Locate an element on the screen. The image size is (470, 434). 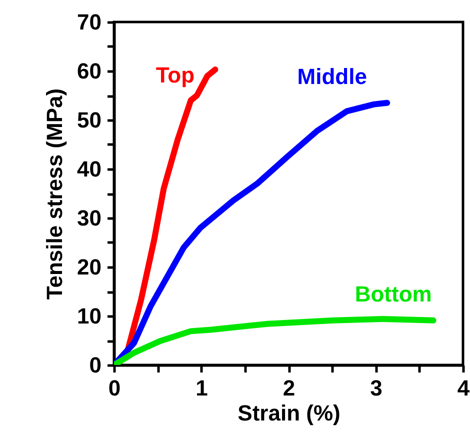
y-tick-label: 10 is located at coordinates (89, 316).